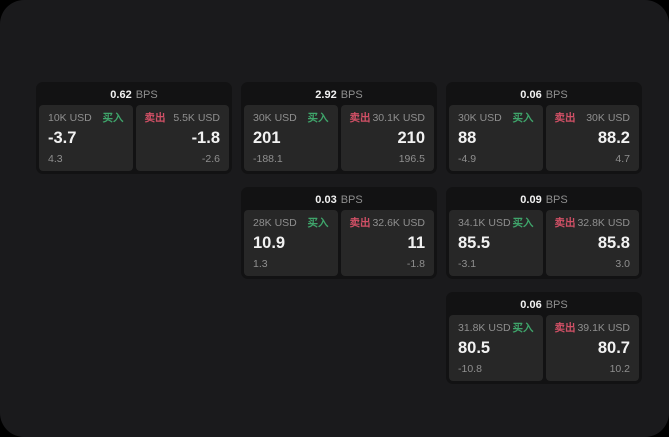 The height and width of the screenshot is (437, 669). Describe the element at coordinates (55, 159) in the screenshot. I see `buy-delta: 4.3` at that location.